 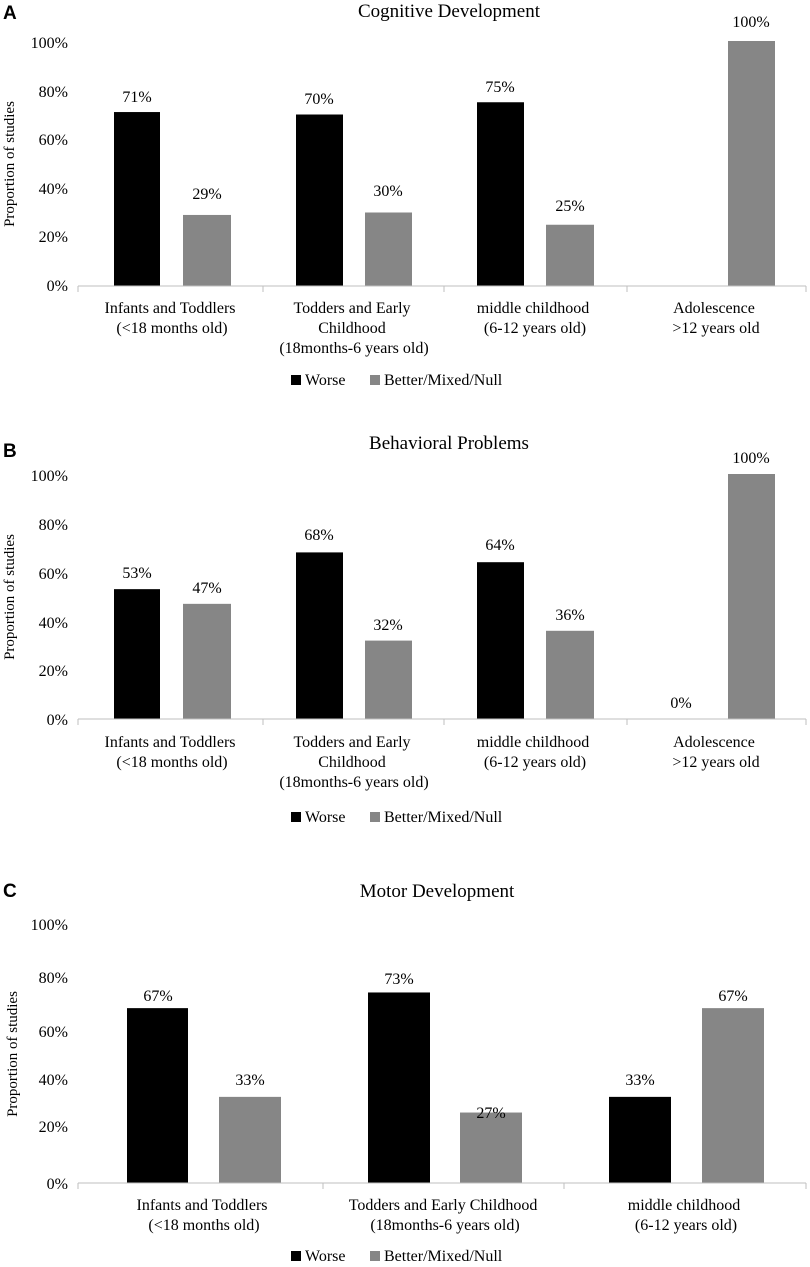 I want to click on category-label-line: Childhood, so click(x=352, y=762).